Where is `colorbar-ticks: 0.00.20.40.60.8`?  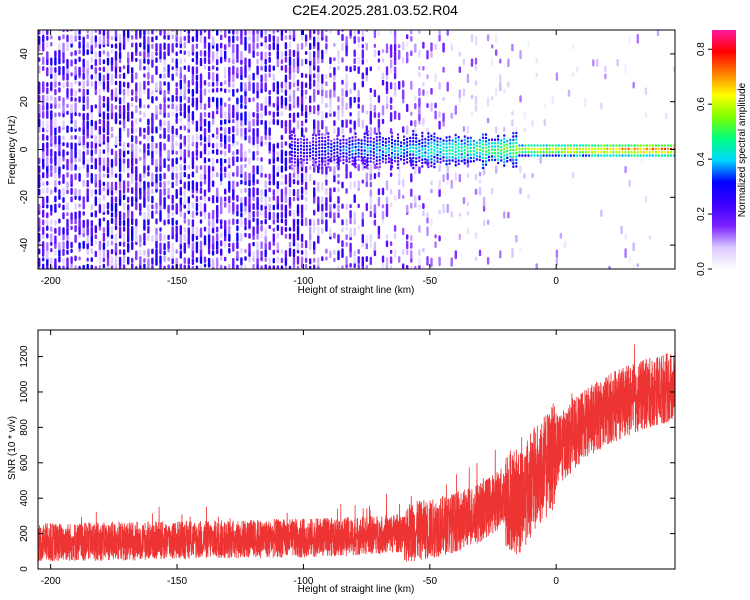
colorbar-ticks: 0.00.20.40.60.8 is located at coordinates (704, 159).